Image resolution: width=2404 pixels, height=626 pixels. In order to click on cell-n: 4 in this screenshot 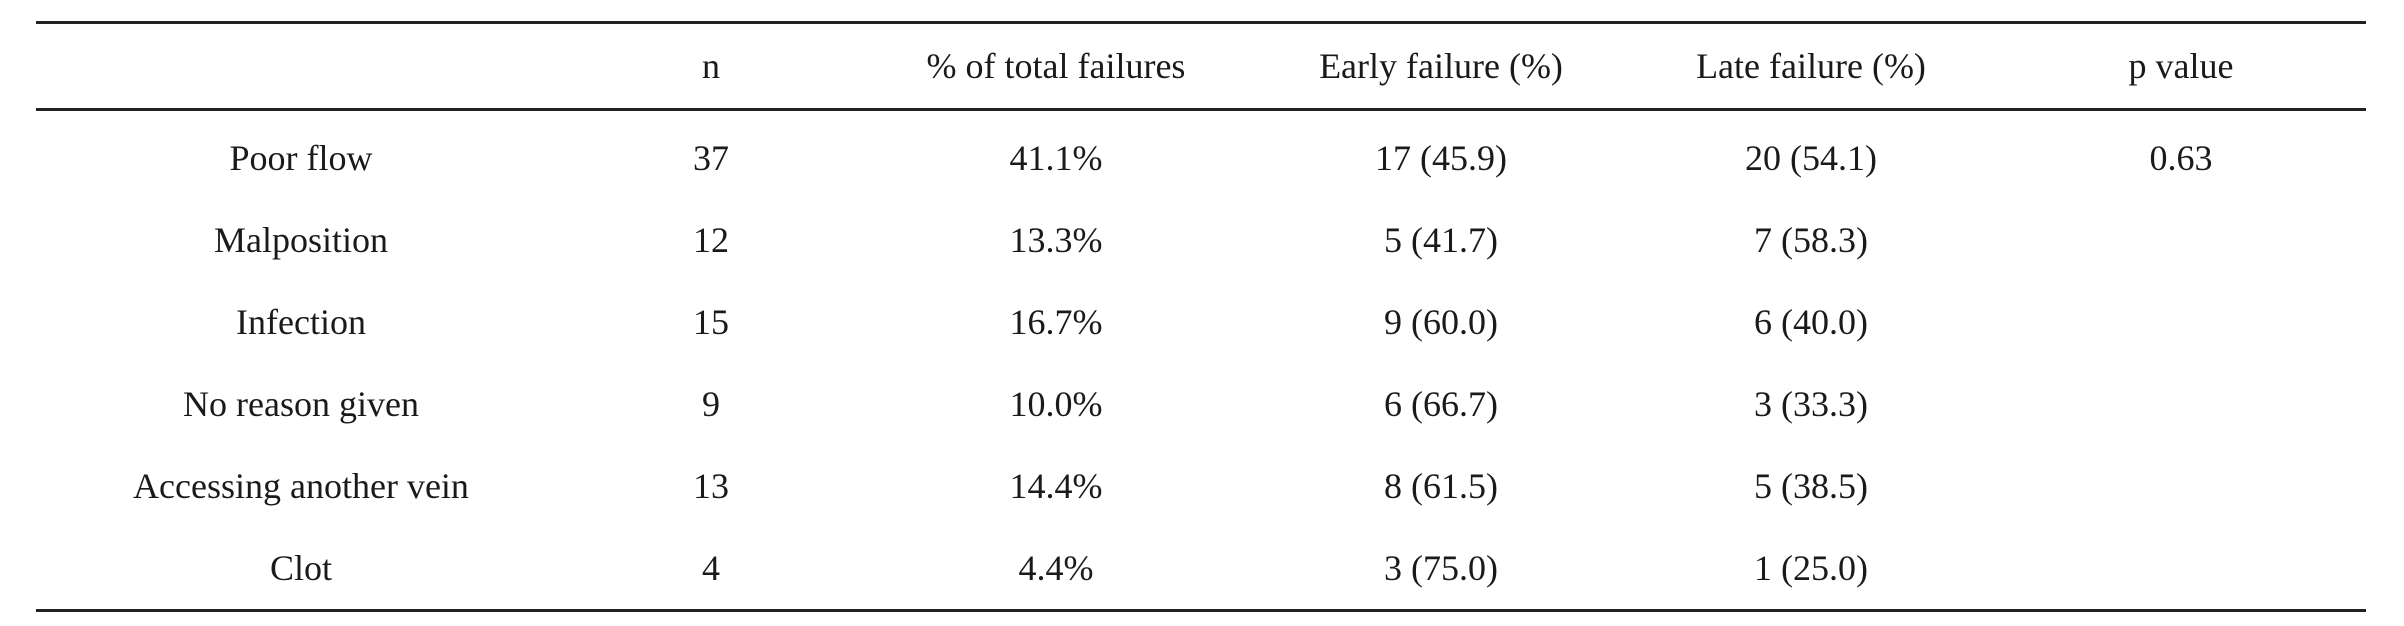, I will do `click(711, 569)`.